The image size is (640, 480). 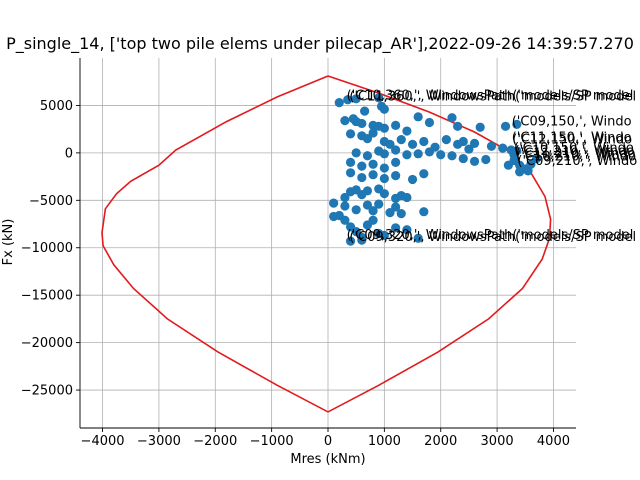 I want to click on x-tick-label: −4000, so click(x=103, y=441).